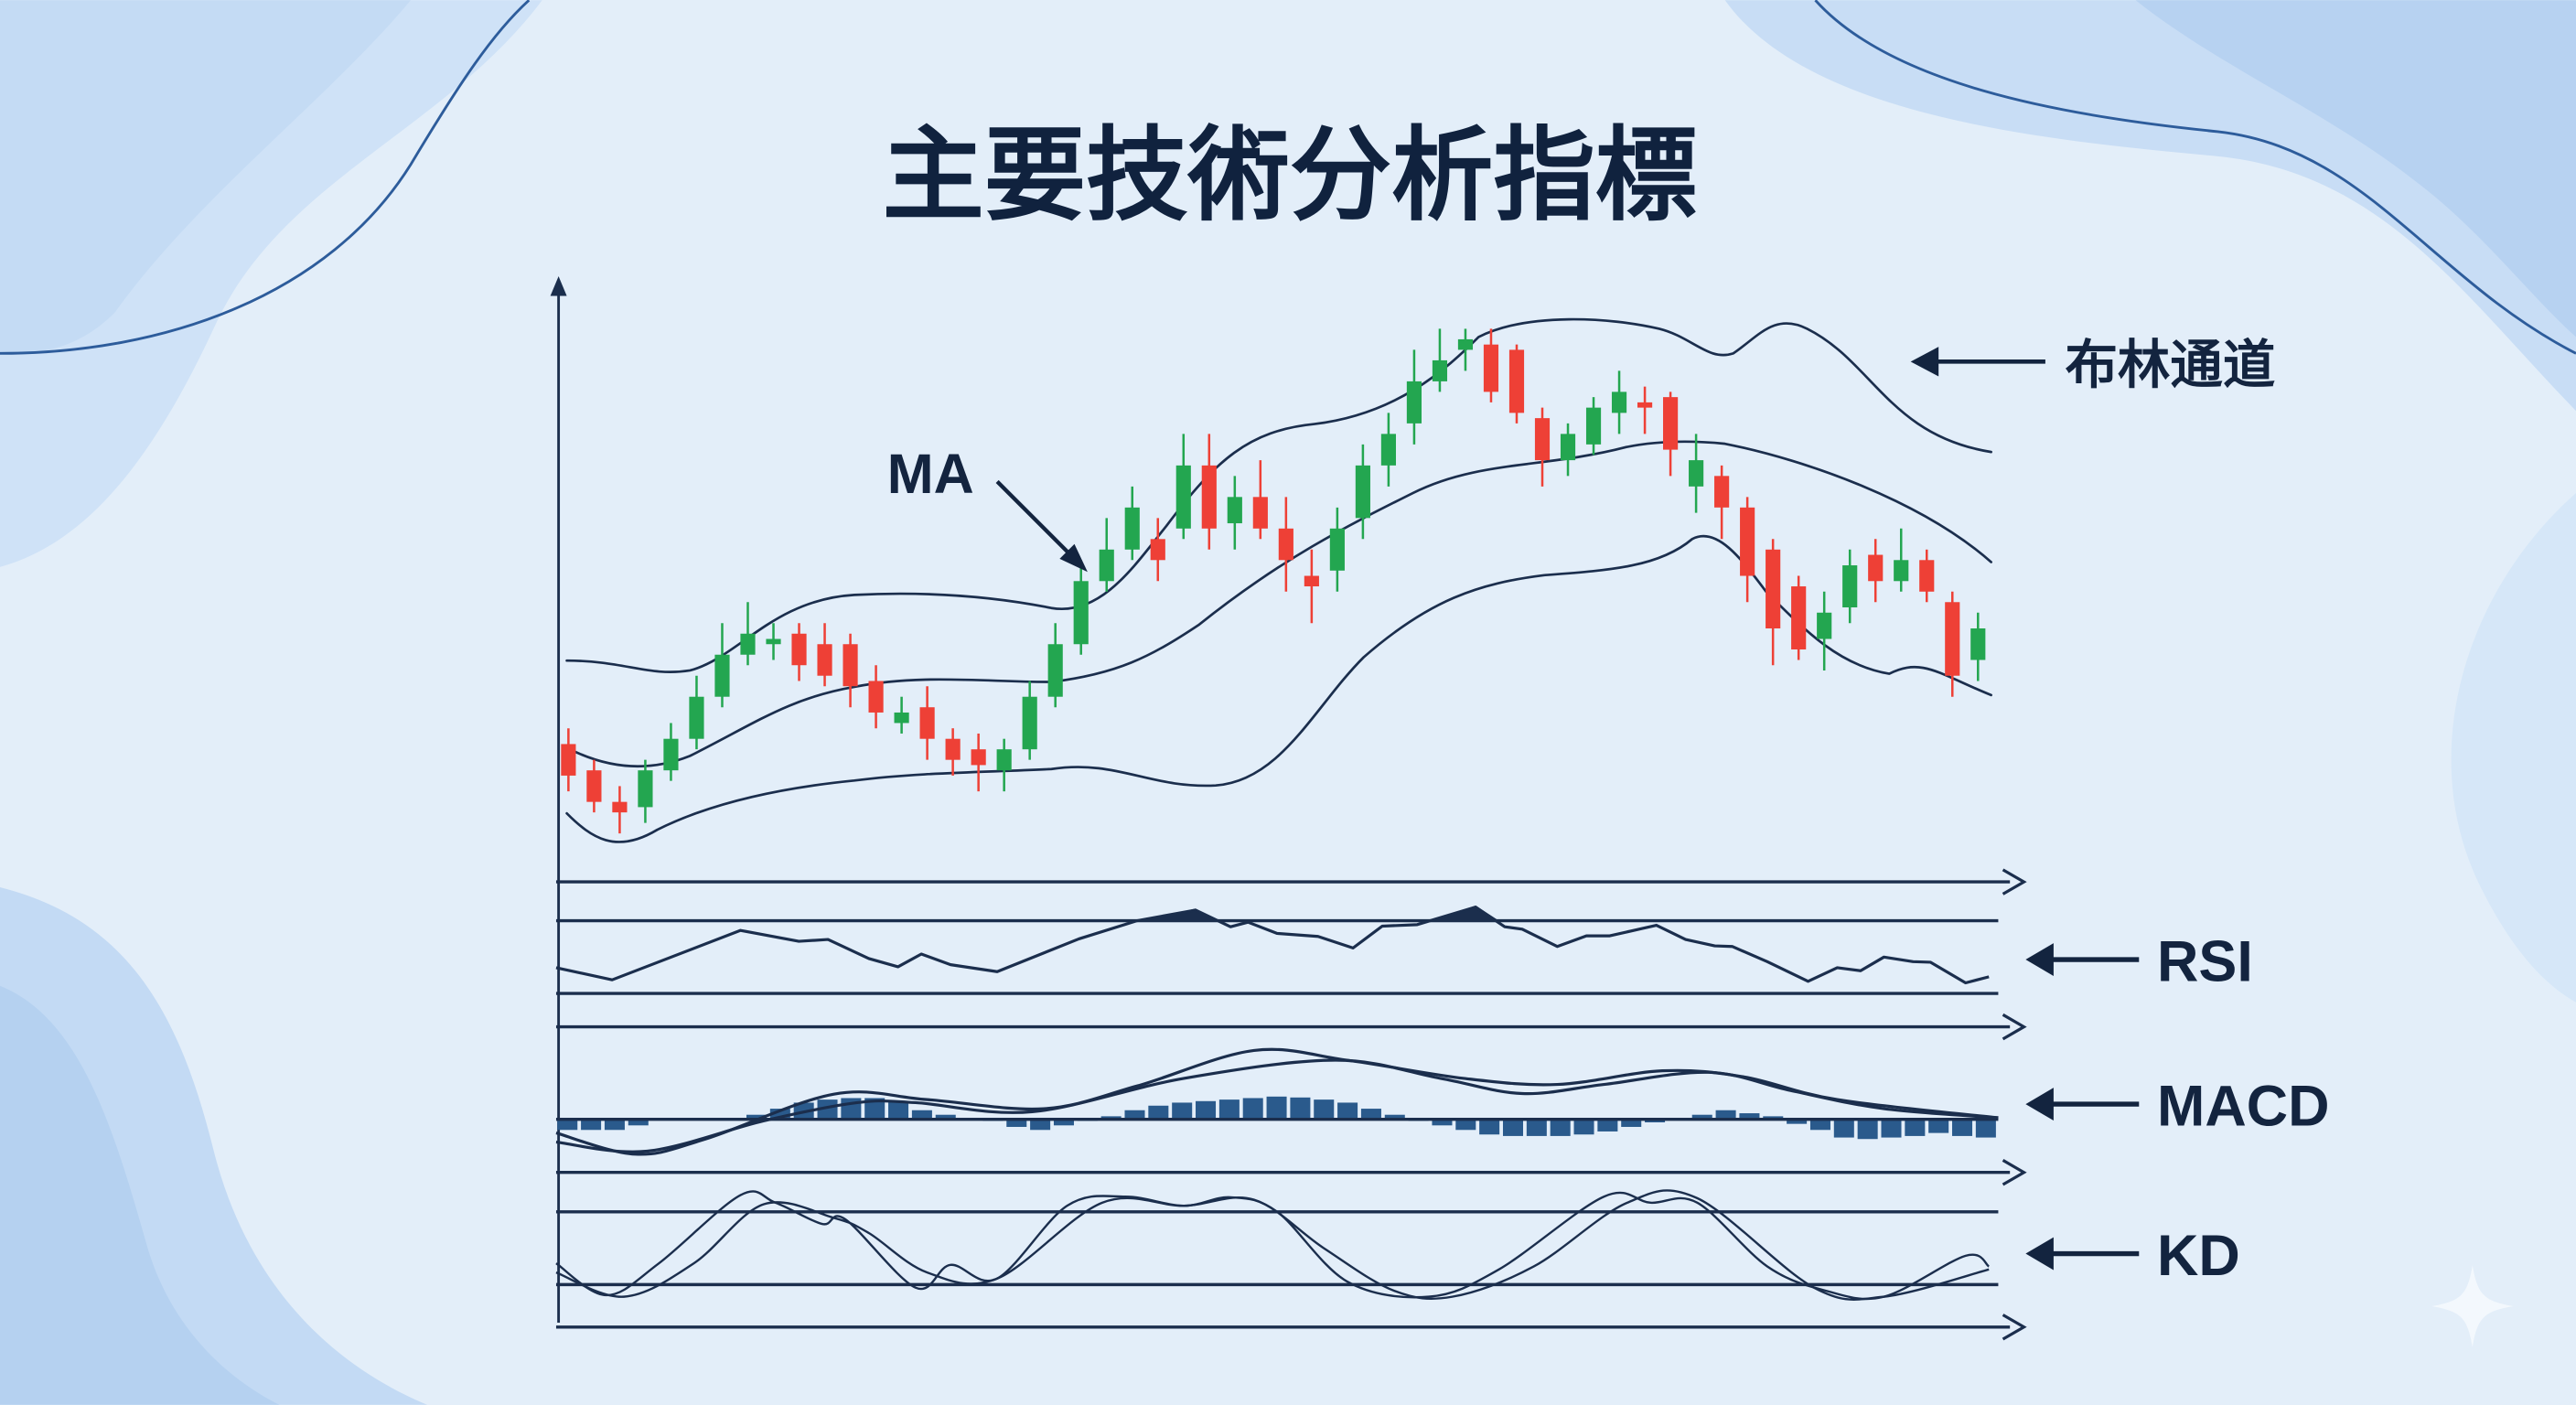 The width and height of the screenshot is (2576, 1405). I want to click on moving-average-line, so click(1278, 603).